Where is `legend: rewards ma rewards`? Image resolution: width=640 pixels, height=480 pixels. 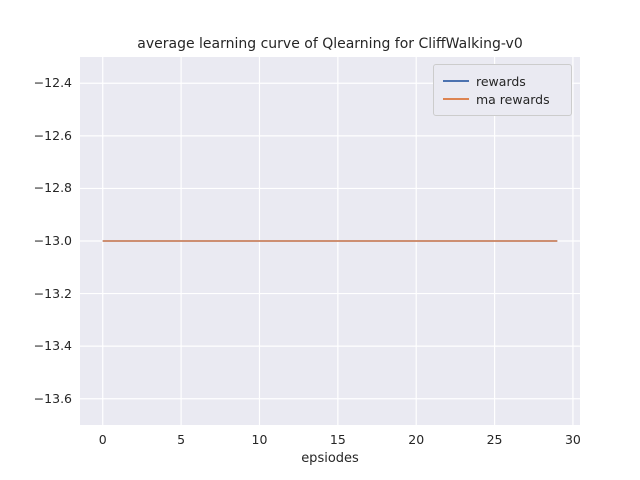
legend: rewards ma rewards is located at coordinates (502, 90).